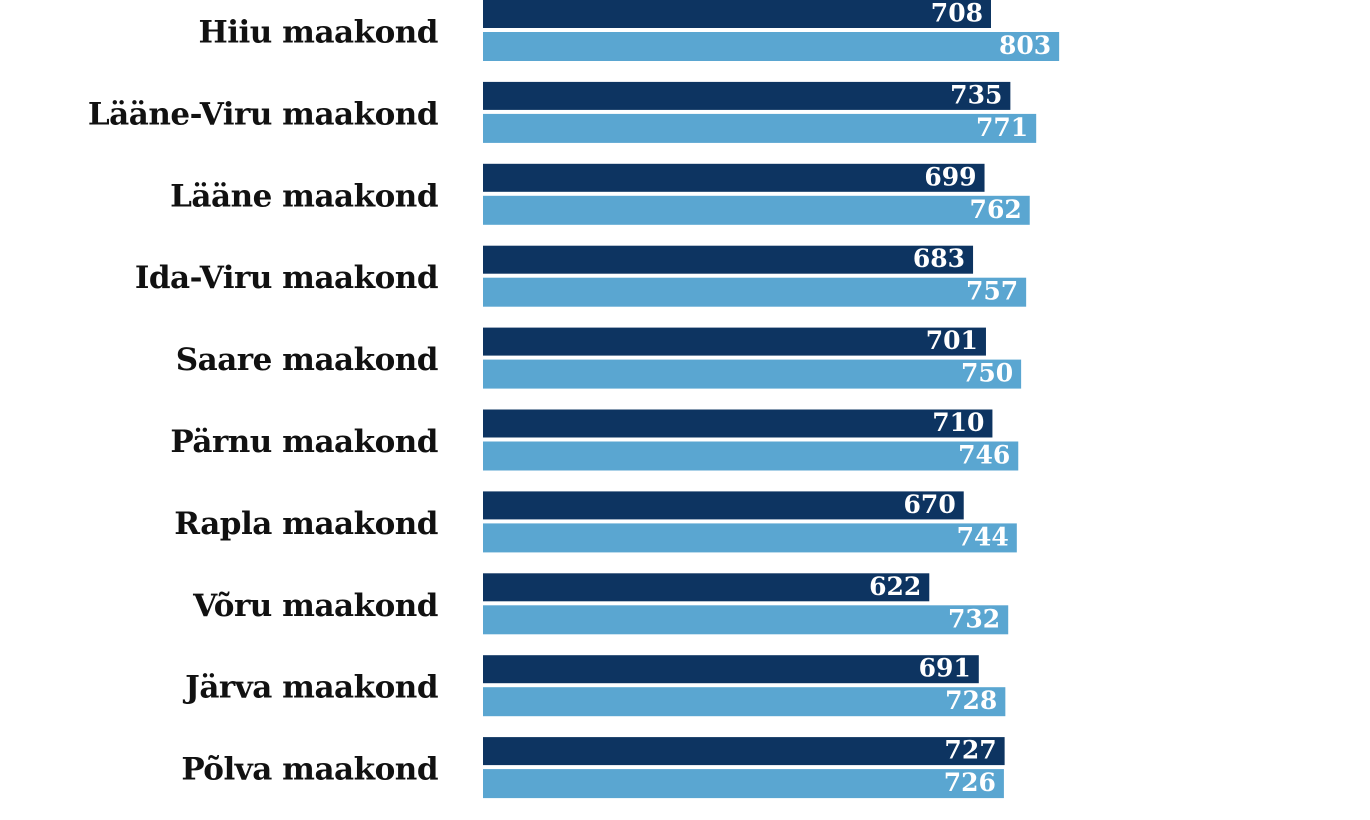  What do you see at coordinates (983, 536) in the screenshot?
I see `value-label: 744` at bounding box center [983, 536].